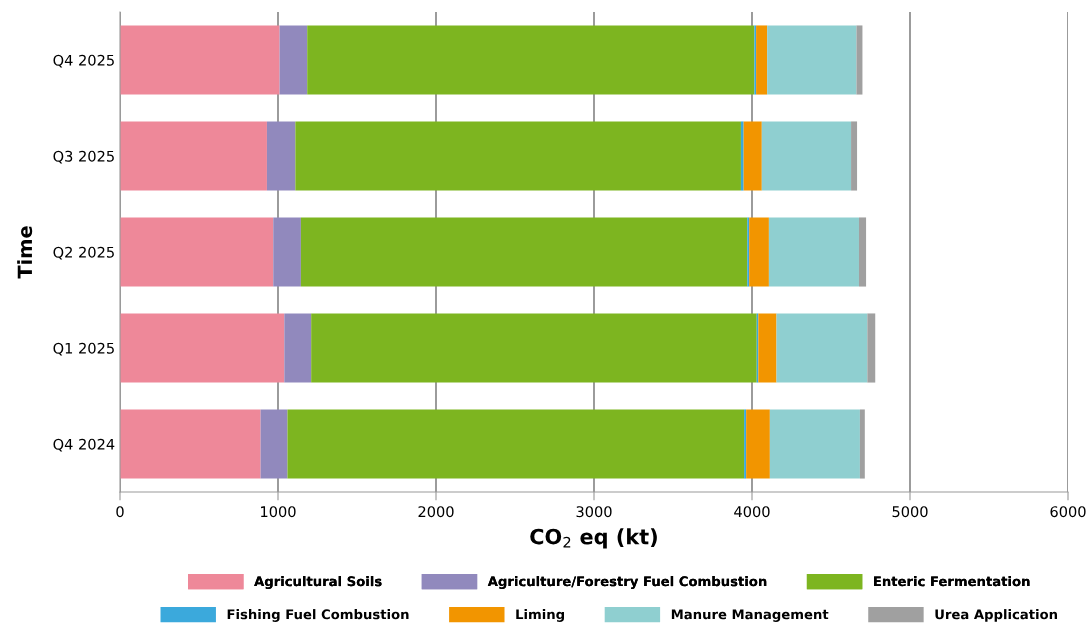 Image resolution: width=1088 pixels, height=623 pixels. I want to click on legend-label: Agricultural Soils, so click(318, 582).